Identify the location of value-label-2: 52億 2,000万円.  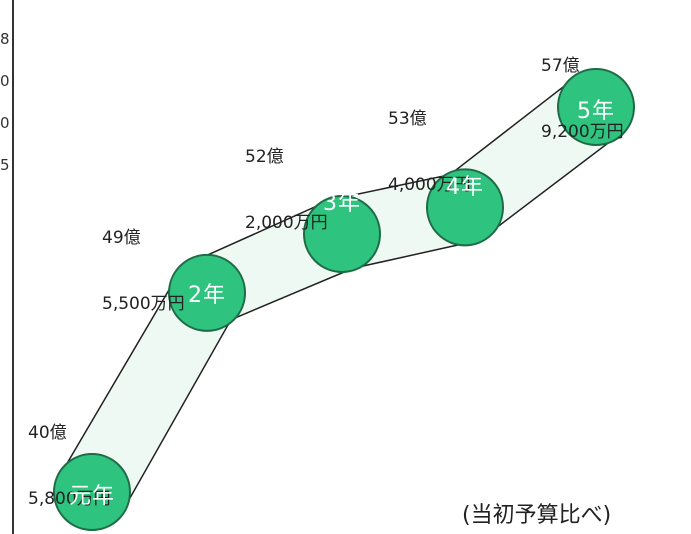
(286, 179).